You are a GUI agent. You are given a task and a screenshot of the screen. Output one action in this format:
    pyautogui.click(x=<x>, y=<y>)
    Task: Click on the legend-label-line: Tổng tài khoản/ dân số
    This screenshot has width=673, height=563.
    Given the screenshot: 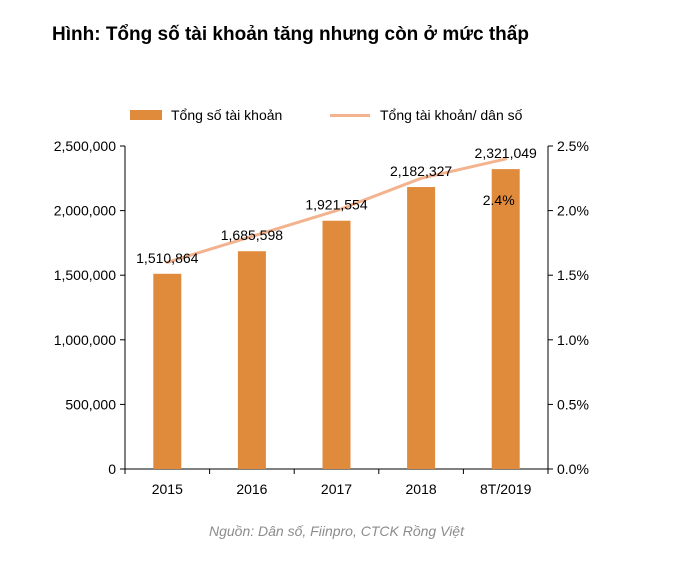 What is the action you would take?
    pyautogui.click(x=451, y=115)
    